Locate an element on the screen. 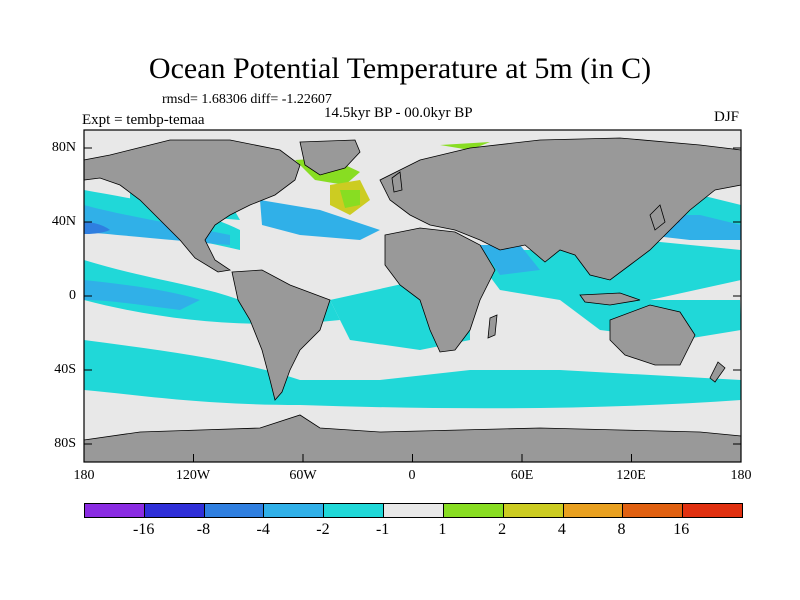 This screenshot has height=600, width=800. experiment-label: Expt = tembp-temaa is located at coordinates (143, 120).